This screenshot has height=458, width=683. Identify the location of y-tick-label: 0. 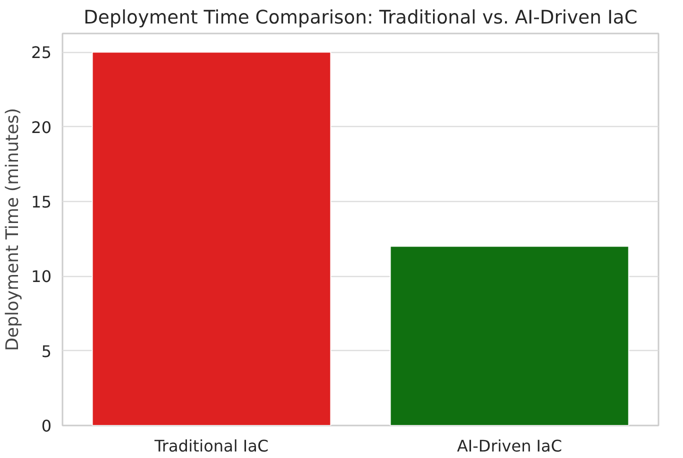
(46, 426).